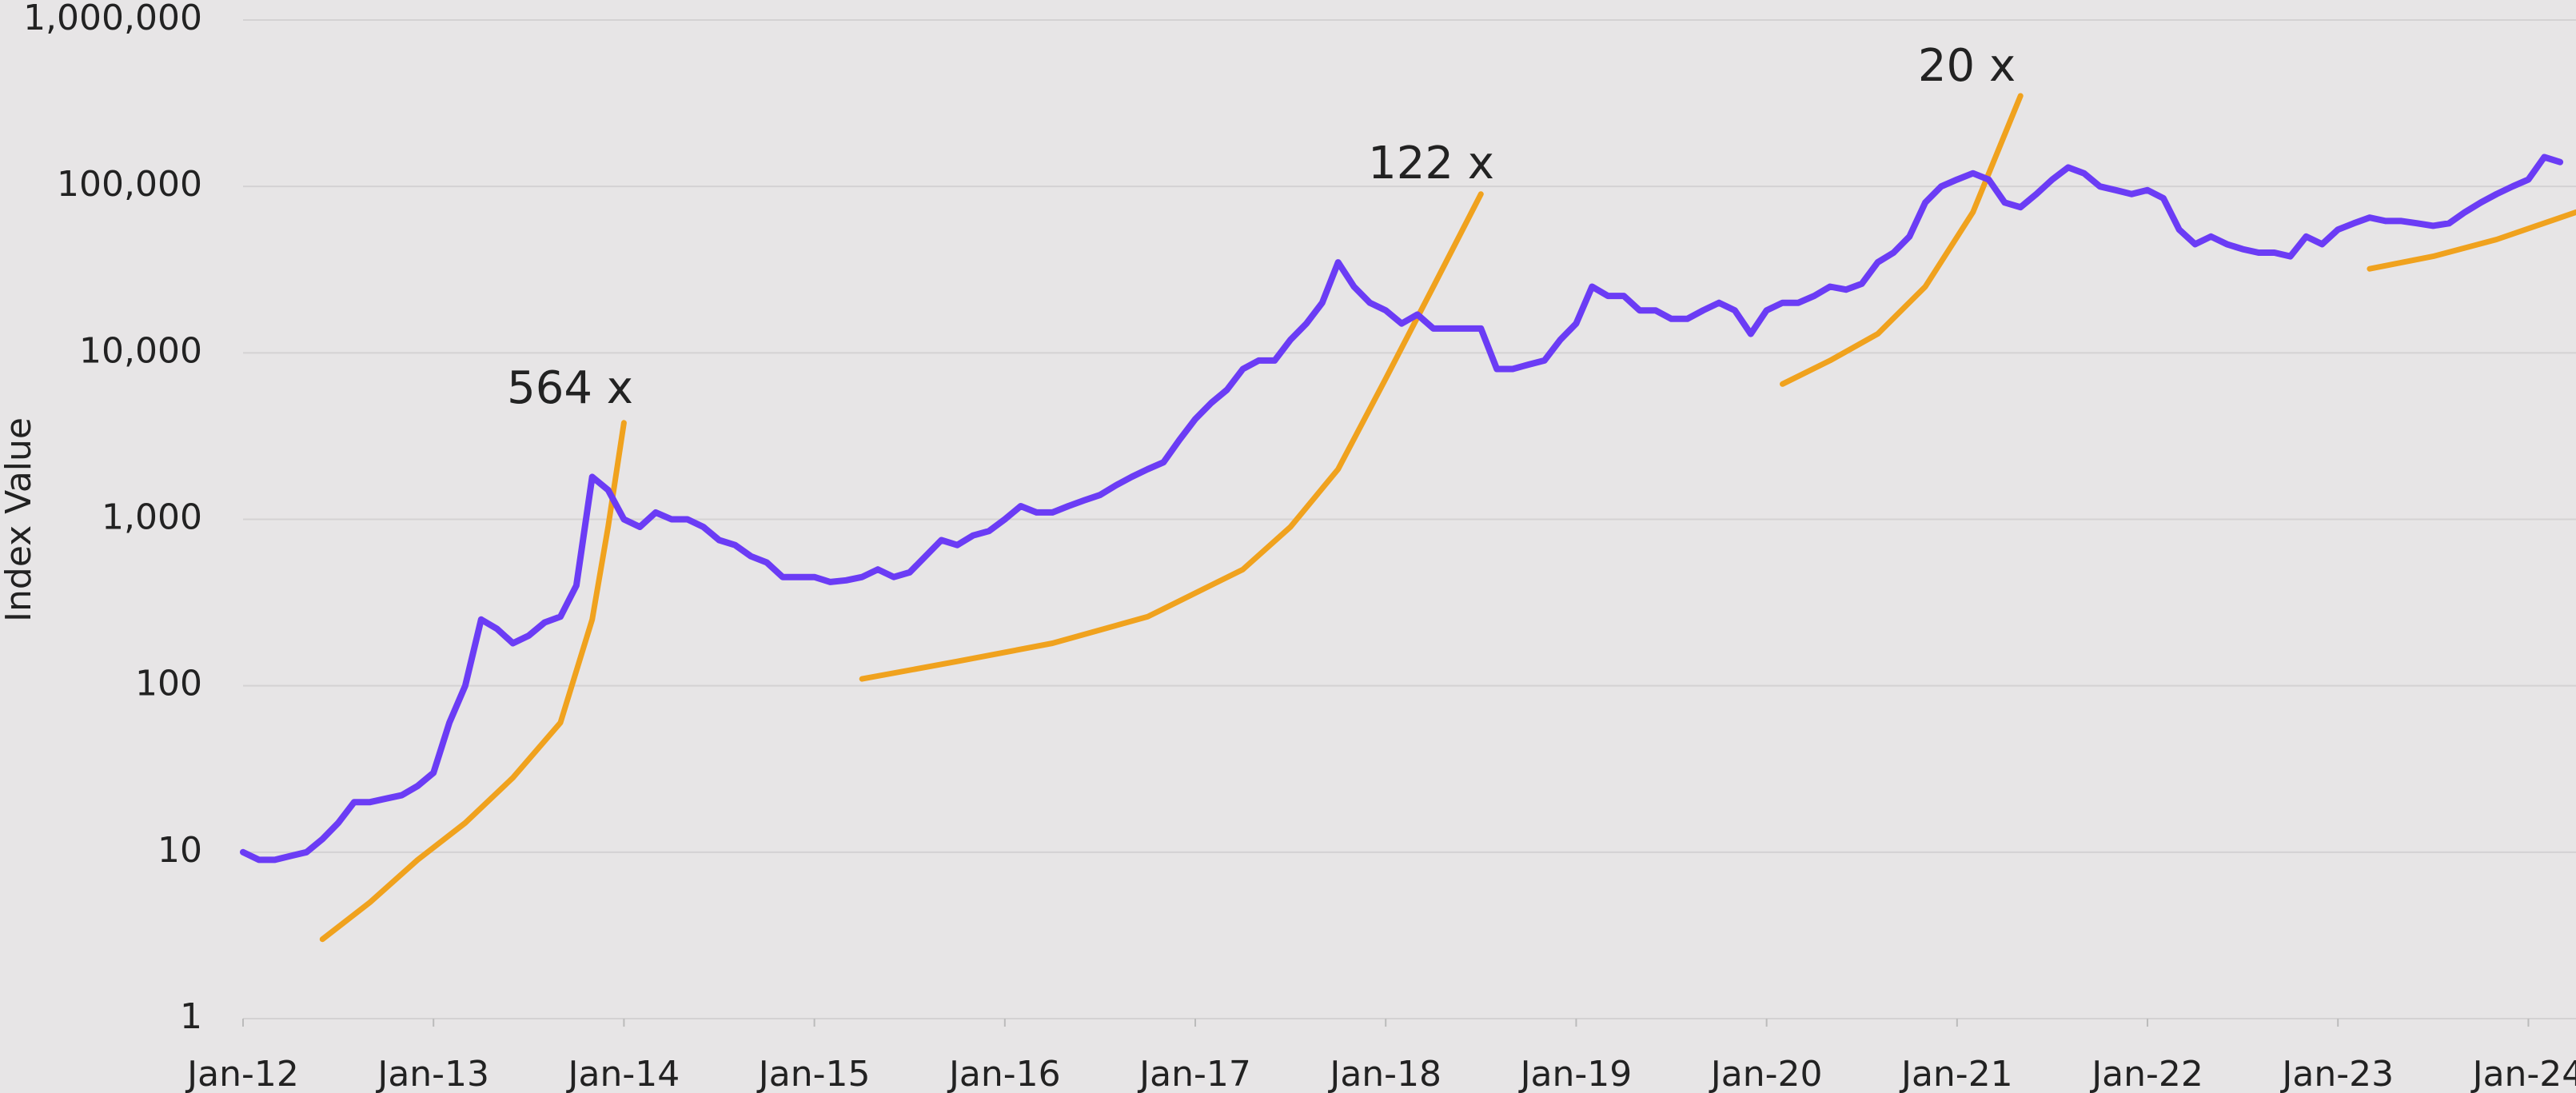 This screenshot has width=2576, height=1093. Describe the element at coordinates (113, 19) in the screenshot. I see `y-tick-label: 1,000,000` at that location.